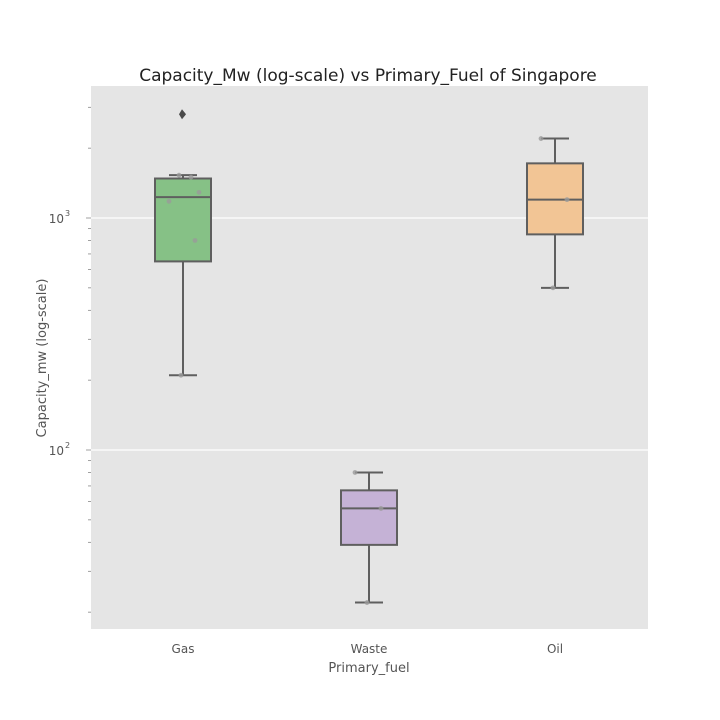 The height and width of the screenshot is (720, 720). Describe the element at coordinates (183, 649) in the screenshot. I see `x-tick-label-gas: Gas` at that location.